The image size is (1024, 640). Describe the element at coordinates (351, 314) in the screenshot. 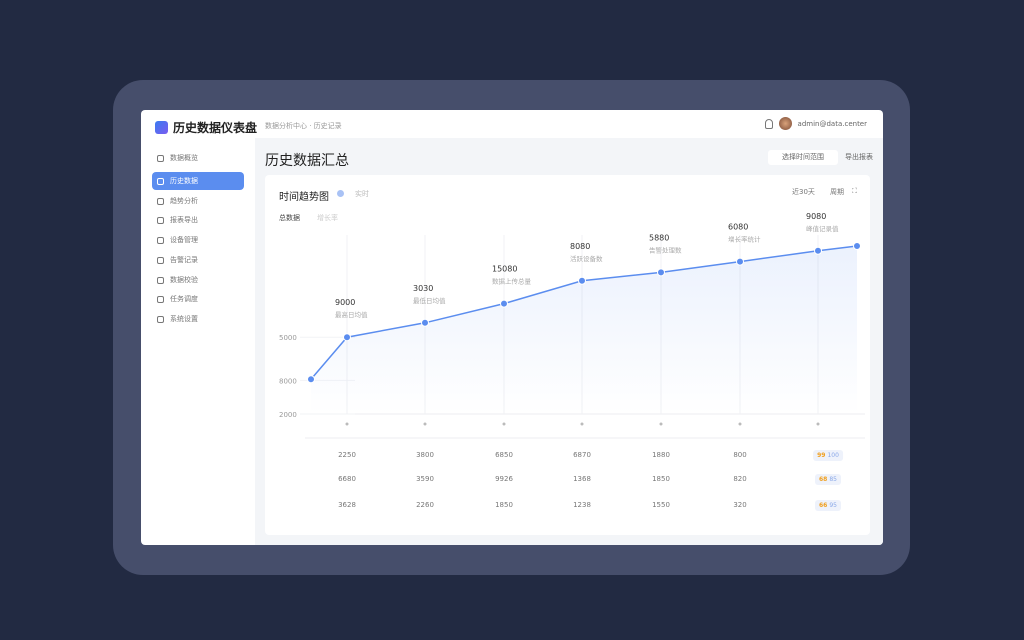

I see `annotation-note: 最高日均值` at that location.